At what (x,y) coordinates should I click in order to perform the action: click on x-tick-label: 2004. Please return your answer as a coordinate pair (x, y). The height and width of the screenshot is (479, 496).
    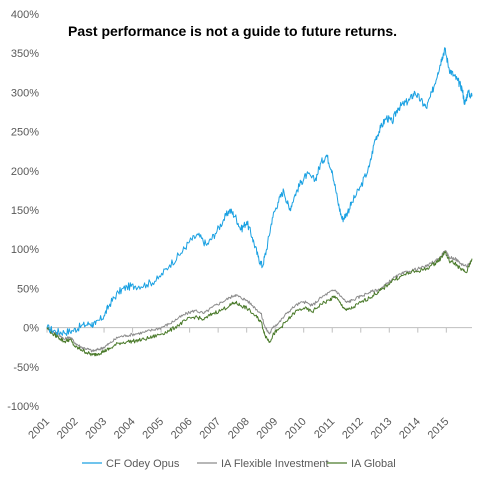
    Looking at the image, I should click on (125, 429).